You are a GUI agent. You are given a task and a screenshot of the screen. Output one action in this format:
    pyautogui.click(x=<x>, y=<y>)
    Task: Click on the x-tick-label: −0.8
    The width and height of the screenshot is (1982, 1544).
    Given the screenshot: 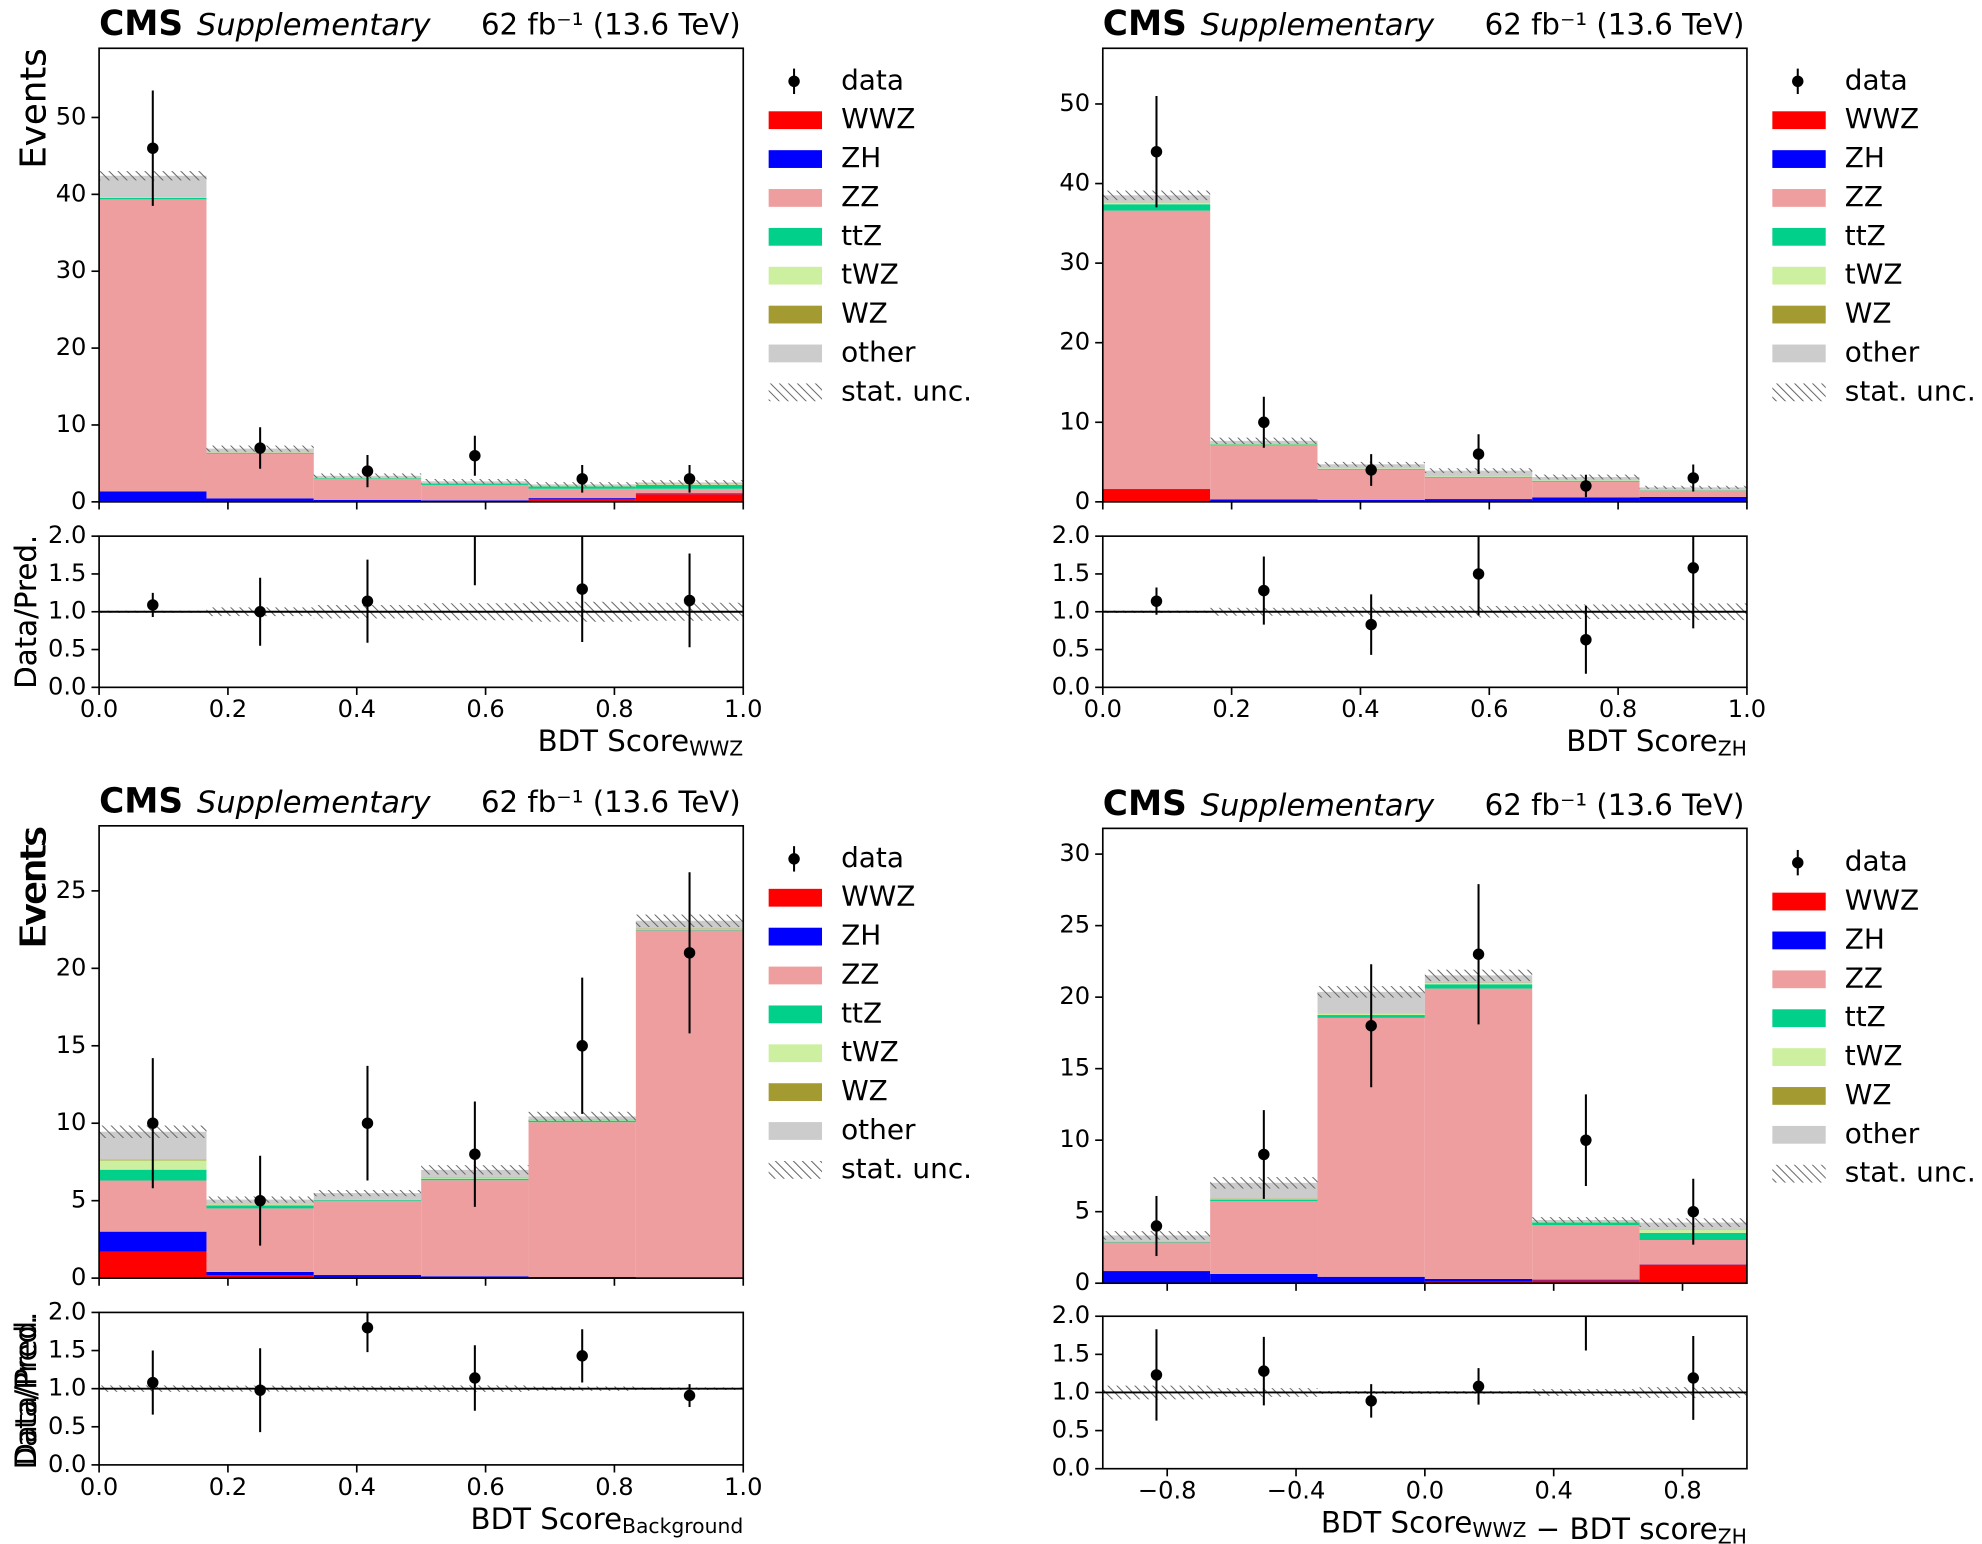 What is the action you would take?
    pyautogui.click(x=1167, y=1491)
    